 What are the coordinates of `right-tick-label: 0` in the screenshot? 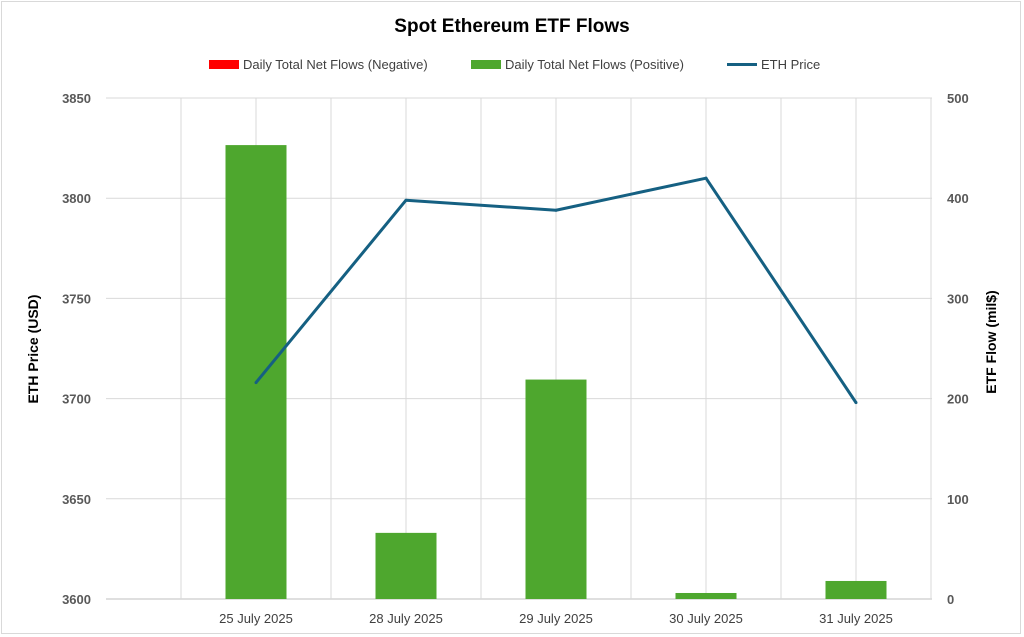 It's located at (950, 599).